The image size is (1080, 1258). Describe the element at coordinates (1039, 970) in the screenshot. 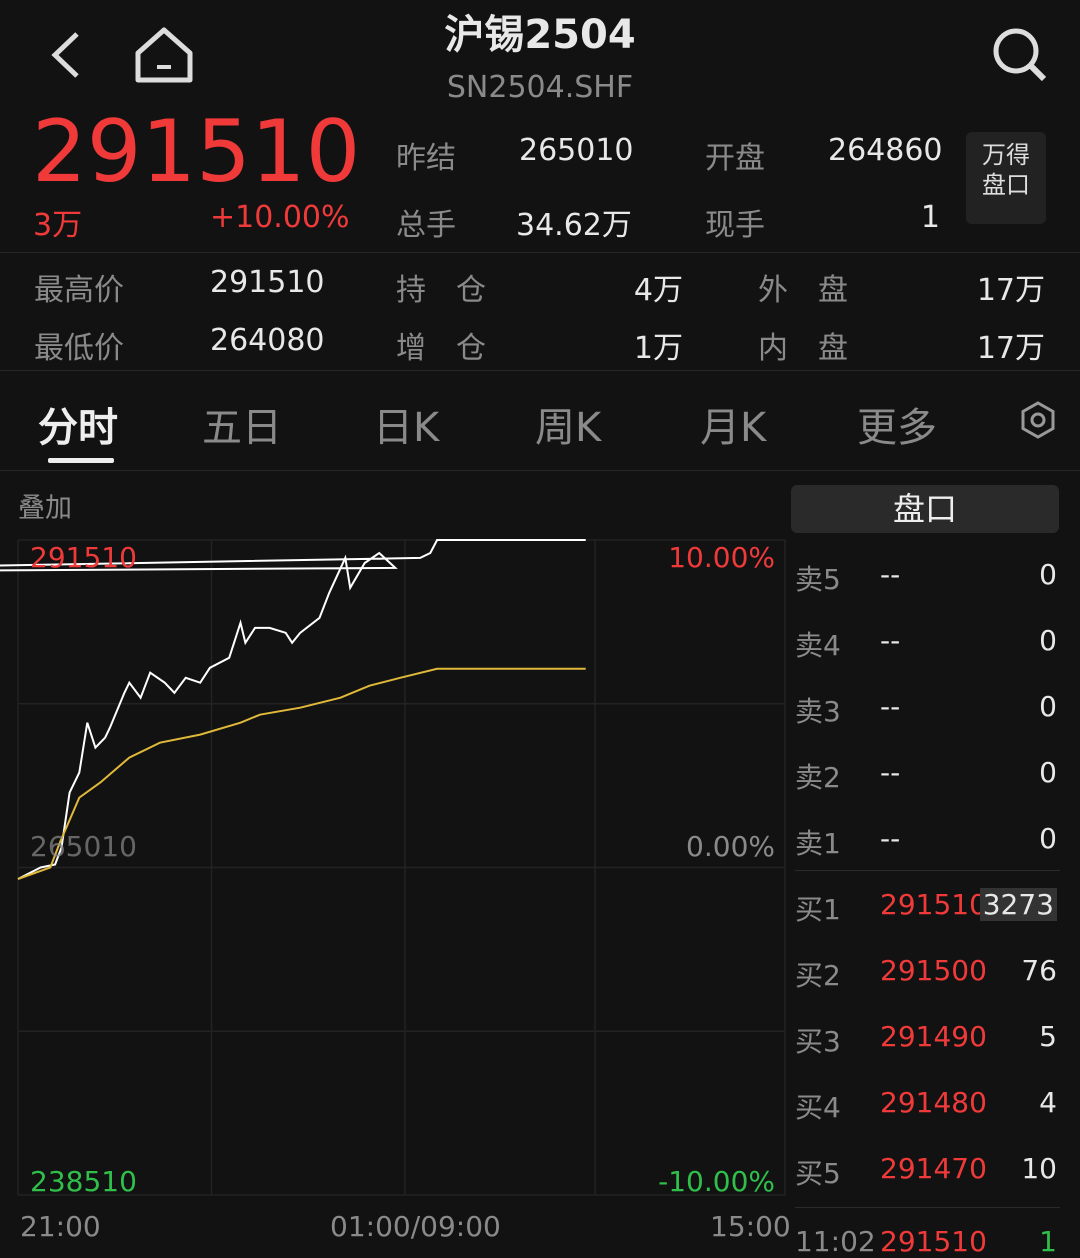

I see `level-qty: 76` at that location.